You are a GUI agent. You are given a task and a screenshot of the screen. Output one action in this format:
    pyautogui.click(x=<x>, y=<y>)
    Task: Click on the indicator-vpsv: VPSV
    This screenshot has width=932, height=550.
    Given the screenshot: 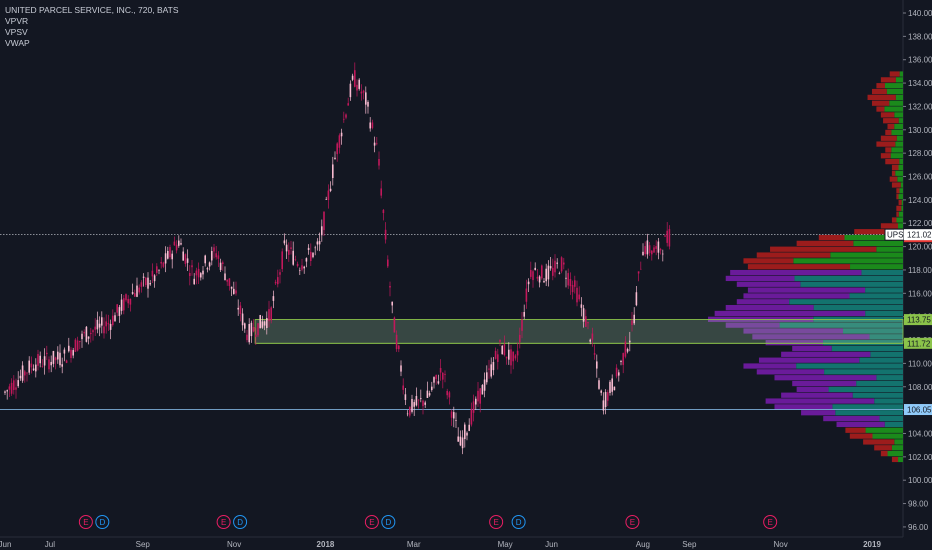 What is the action you would take?
    pyautogui.click(x=16, y=32)
    